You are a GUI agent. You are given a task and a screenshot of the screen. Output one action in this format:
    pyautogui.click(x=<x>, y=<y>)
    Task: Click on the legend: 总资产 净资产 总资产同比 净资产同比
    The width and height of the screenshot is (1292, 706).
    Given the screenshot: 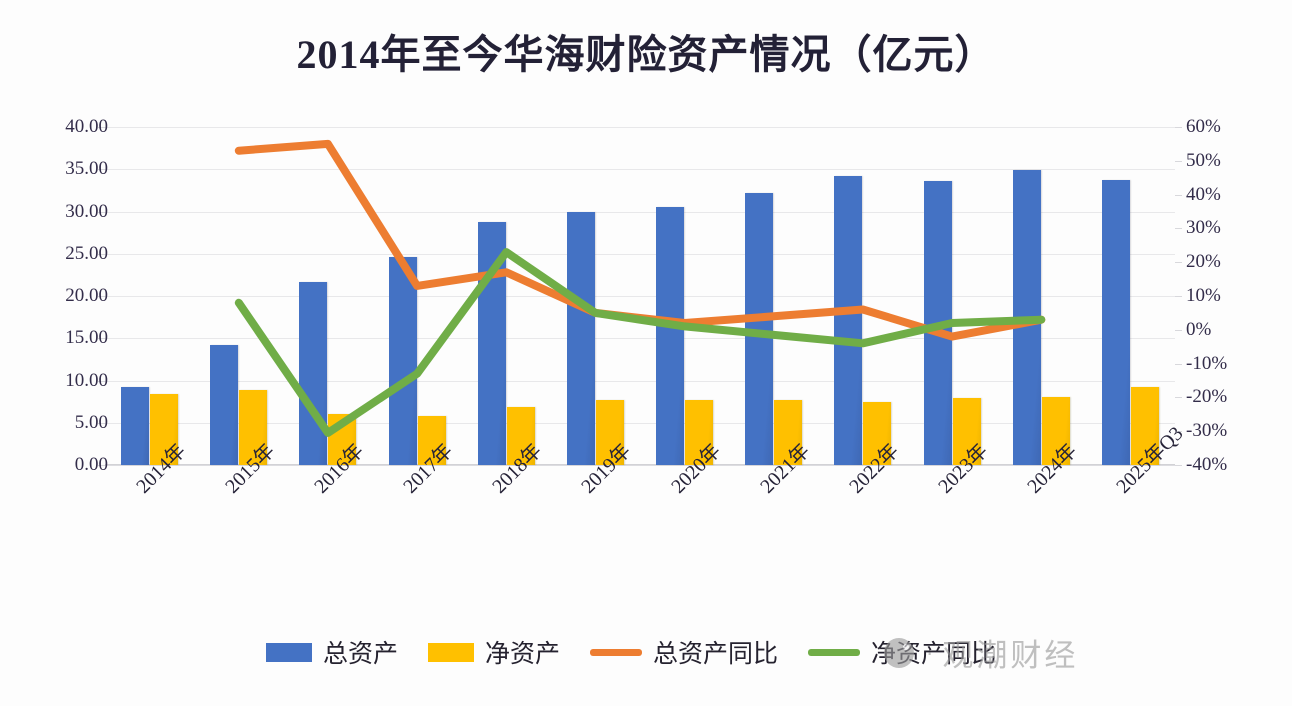 What is the action you would take?
    pyautogui.click(x=646, y=652)
    